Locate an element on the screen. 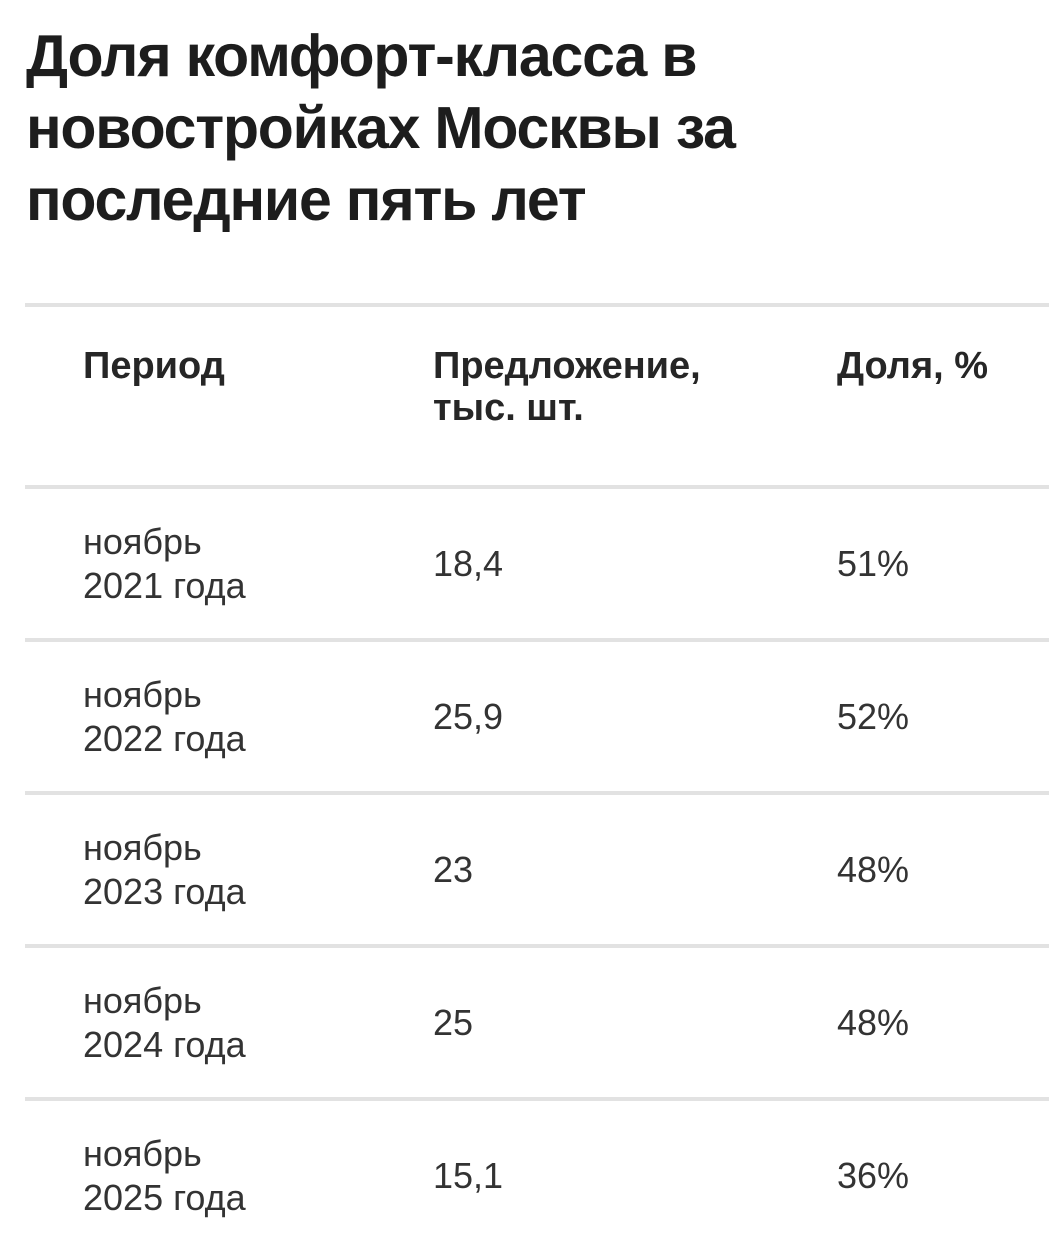 Image resolution: width=1049 pixels, height=1250 pixels. cell-supply: 18,4 is located at coordinates (468, 563).